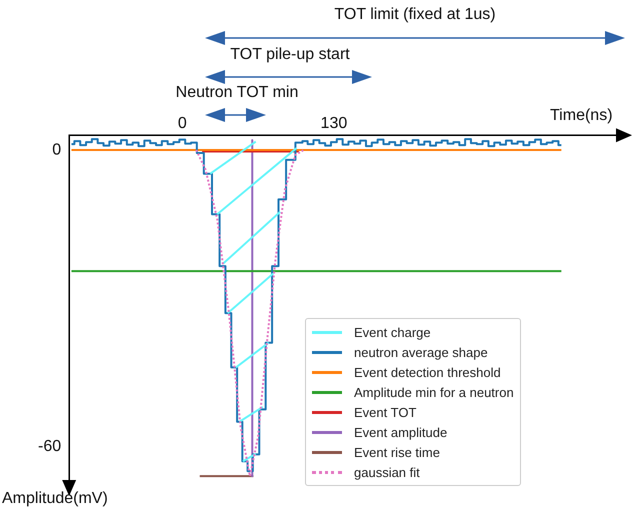 Image resolution: width=636 pixels, height=508 pixels. I want to click on text: Neutron TOT min, so click(237, 93).